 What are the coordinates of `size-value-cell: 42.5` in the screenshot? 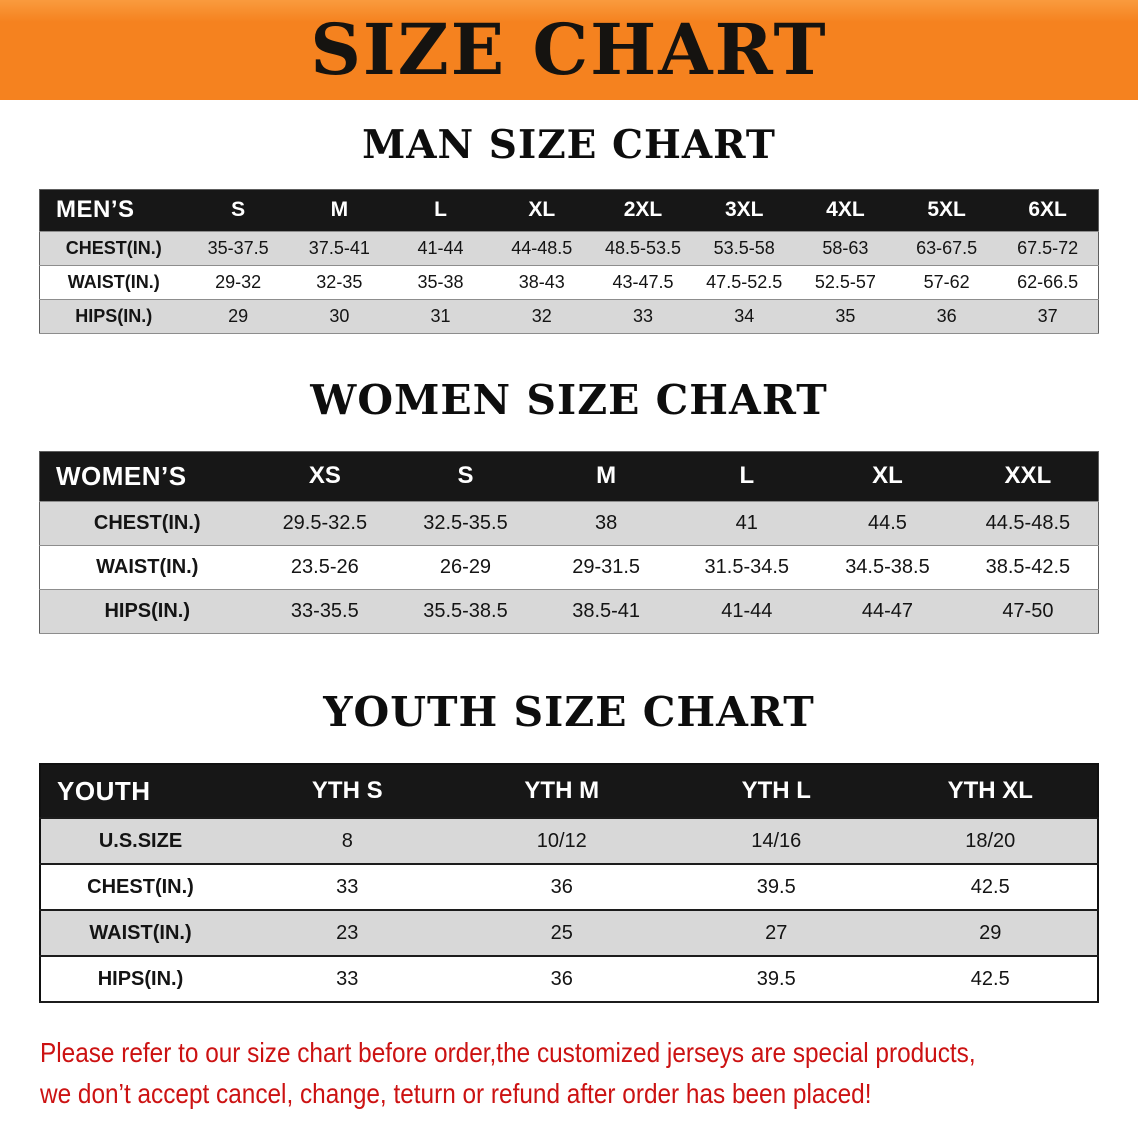 It's located at (990, 886).